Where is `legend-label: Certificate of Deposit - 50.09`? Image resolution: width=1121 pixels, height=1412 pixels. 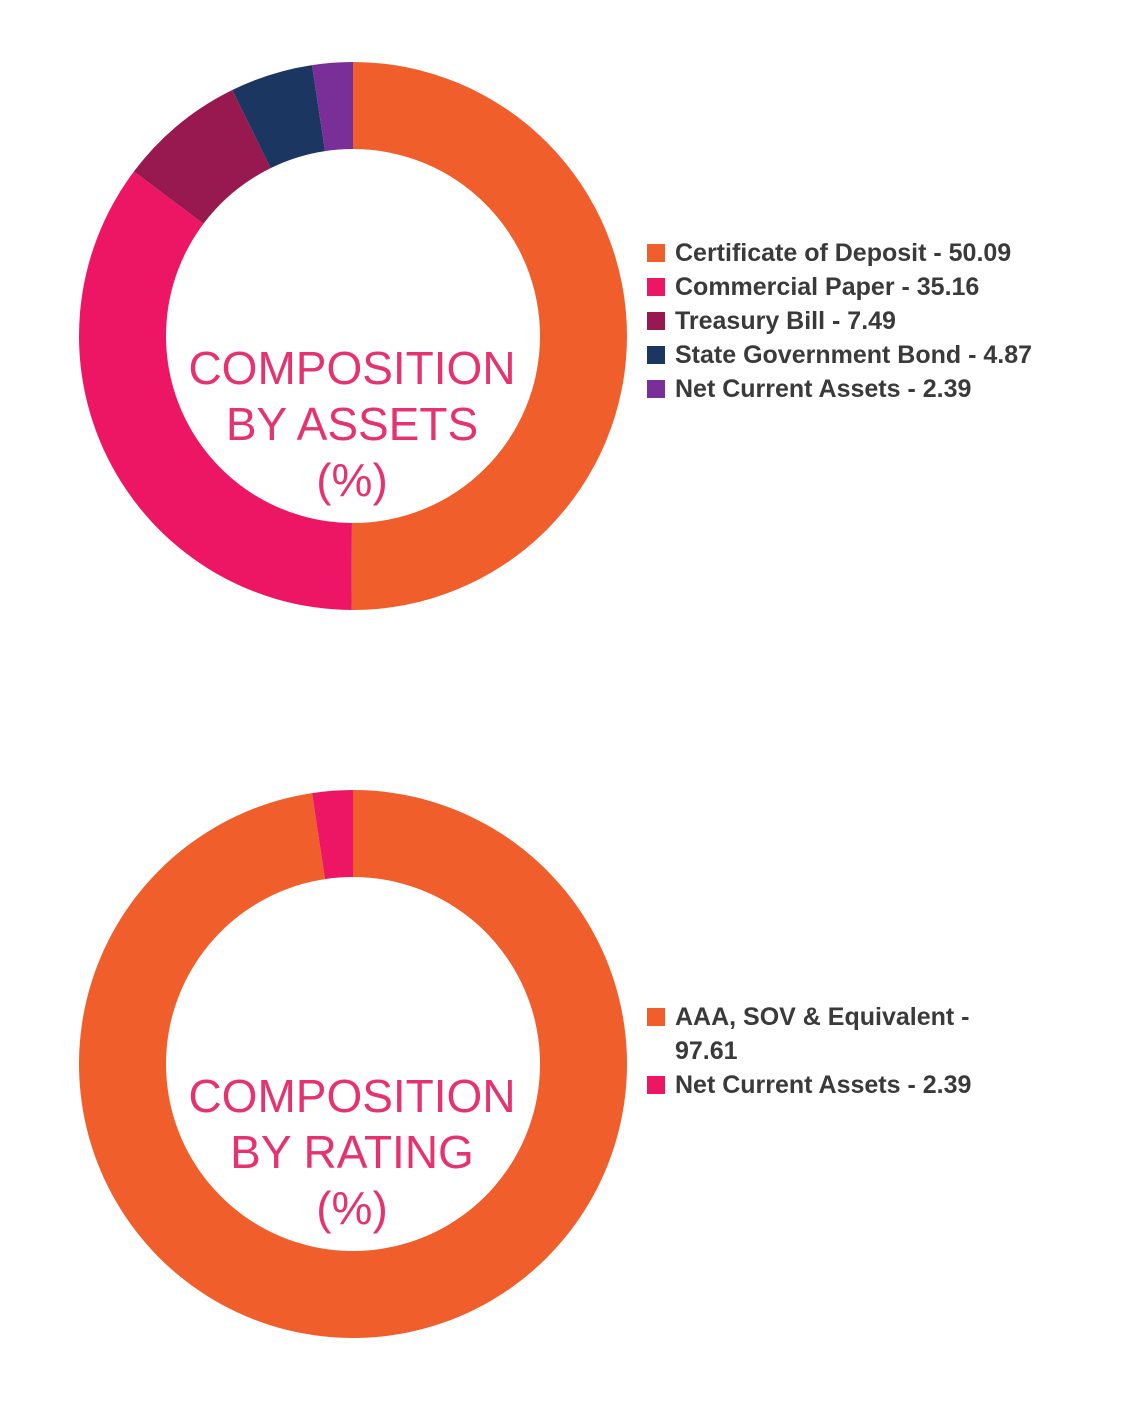 legend-label: Certificate of Deposit - 50.09 is located at coordinates (843, 253).